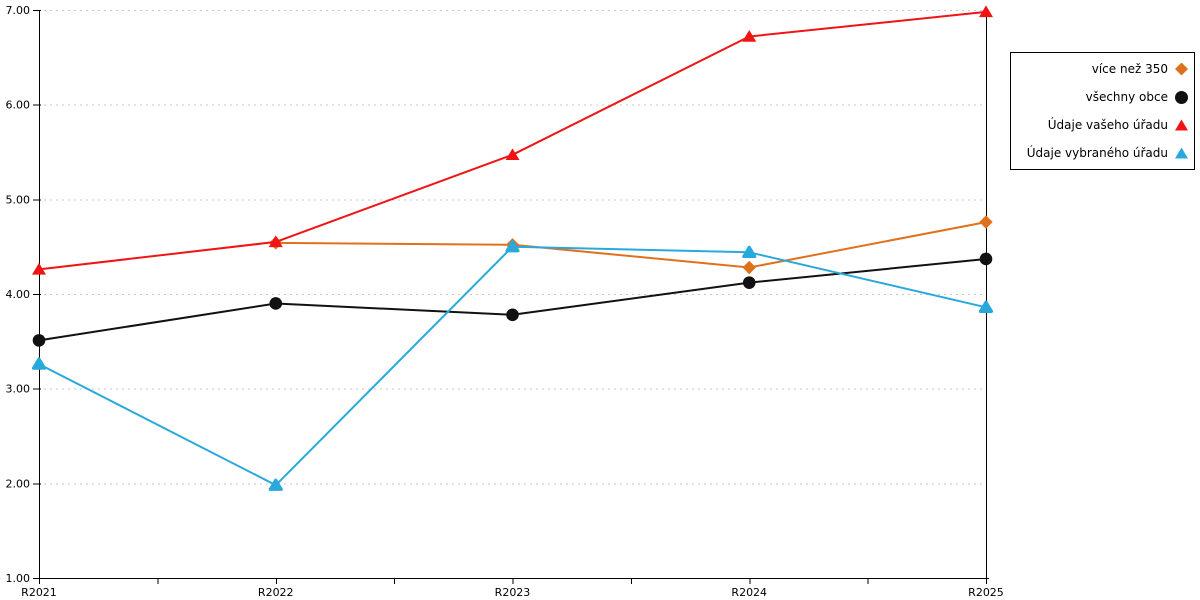 The height and width of the screenshot is (600, 1200). What do you see at coordinates (986, 592) in the screenshot?
I see `x-tick-label: R2025` at bounding box center [986, 592].